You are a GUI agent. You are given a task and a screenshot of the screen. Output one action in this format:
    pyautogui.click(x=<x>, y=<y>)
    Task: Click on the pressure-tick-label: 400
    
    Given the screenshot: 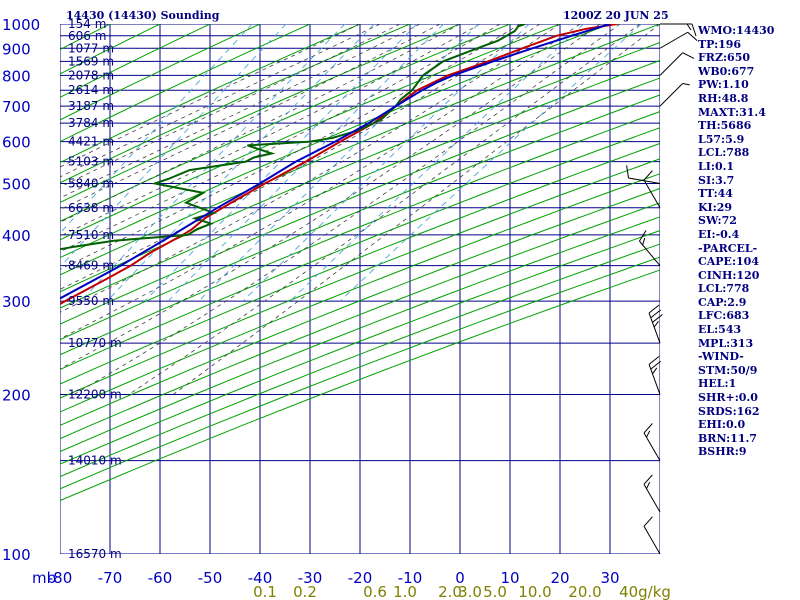 What is the action you would take?
    pyautogui.click(x=16, y=236)
    